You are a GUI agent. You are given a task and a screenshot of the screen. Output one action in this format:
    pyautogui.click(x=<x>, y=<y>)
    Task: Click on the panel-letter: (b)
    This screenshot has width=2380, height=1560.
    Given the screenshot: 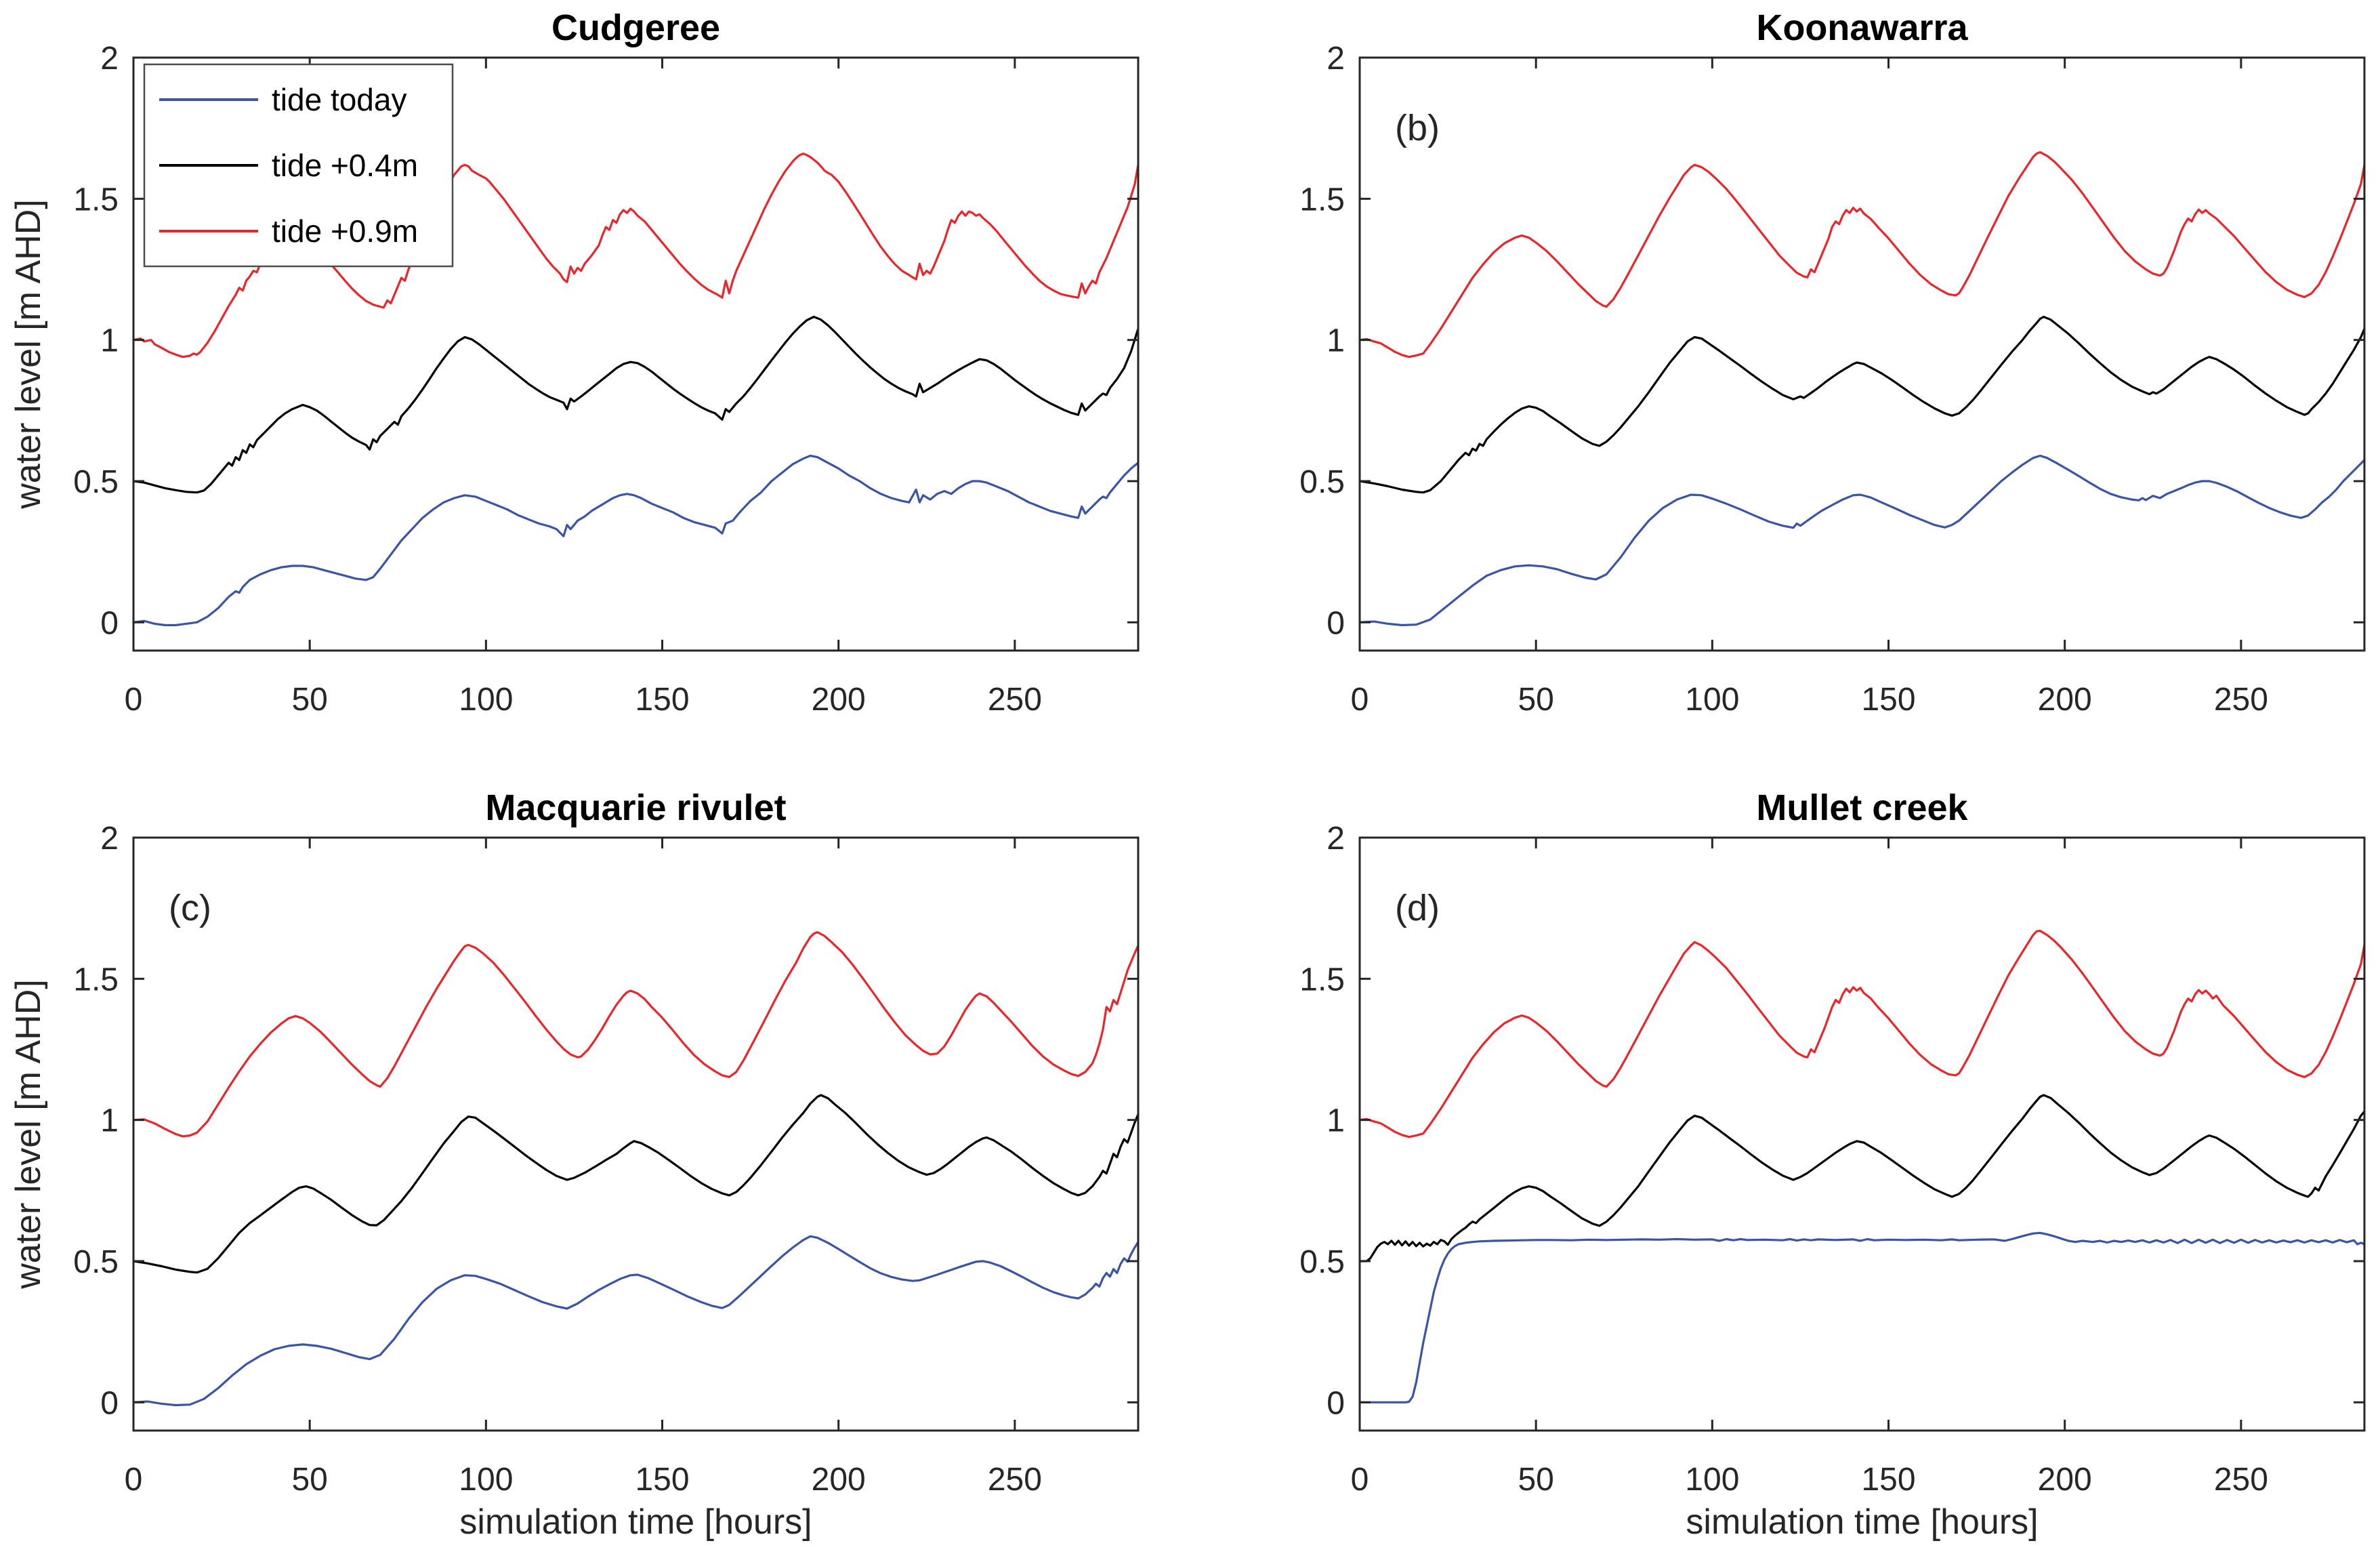 What is the action you would take?
    pyautogui.click(x=1418, y=128)
    